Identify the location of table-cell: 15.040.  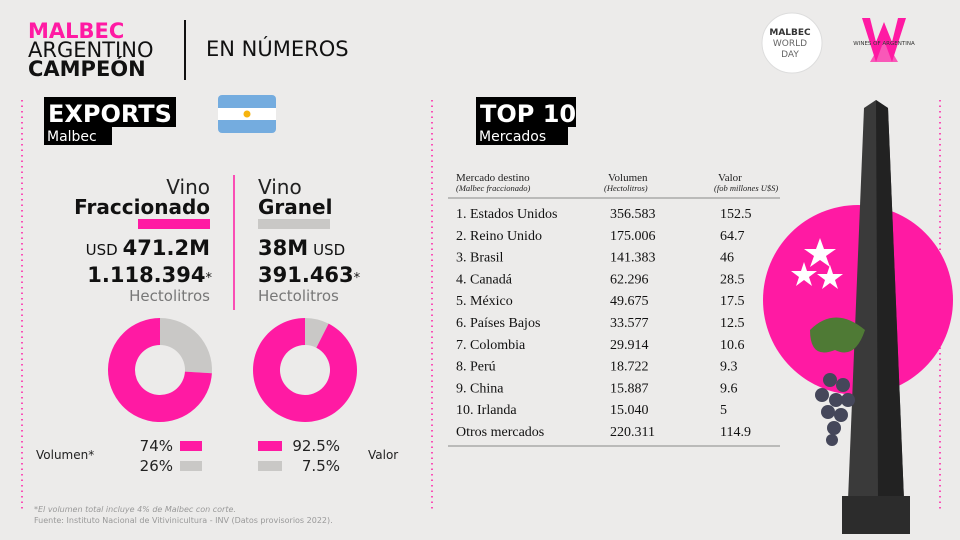
(629, 410).